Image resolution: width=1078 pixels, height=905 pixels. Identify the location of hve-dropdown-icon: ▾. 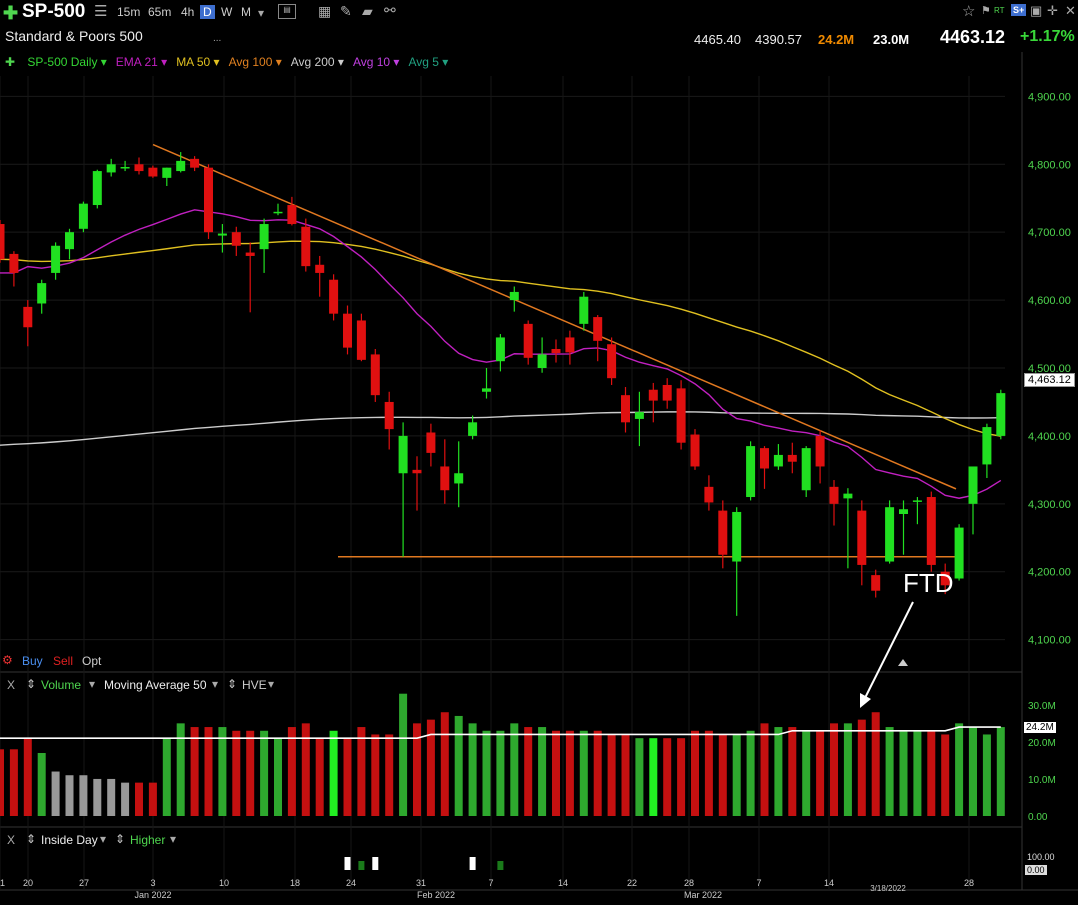
(271, 684).